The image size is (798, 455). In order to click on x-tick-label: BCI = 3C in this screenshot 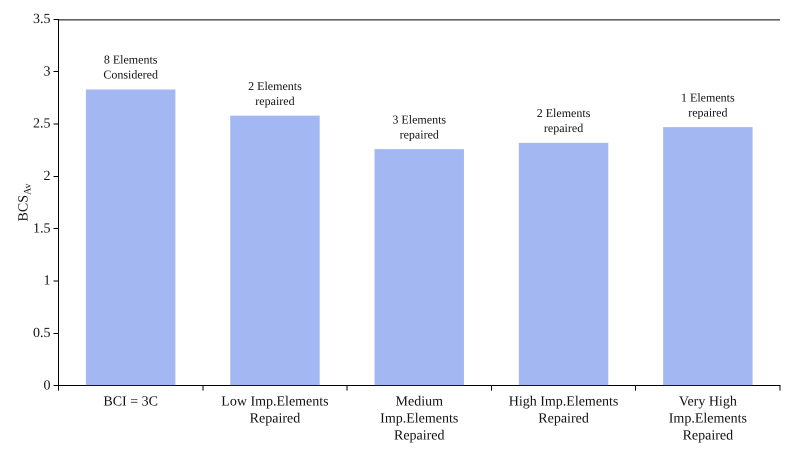, I will do `click(130, 402)`.